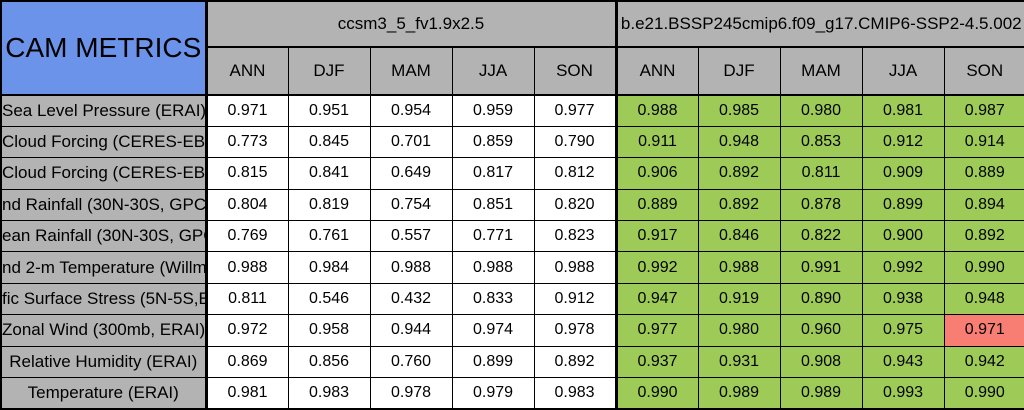 This screenshot has height=410, width=1024. I want to click on metric-cell-model1: 0.981, so click(246, 393).